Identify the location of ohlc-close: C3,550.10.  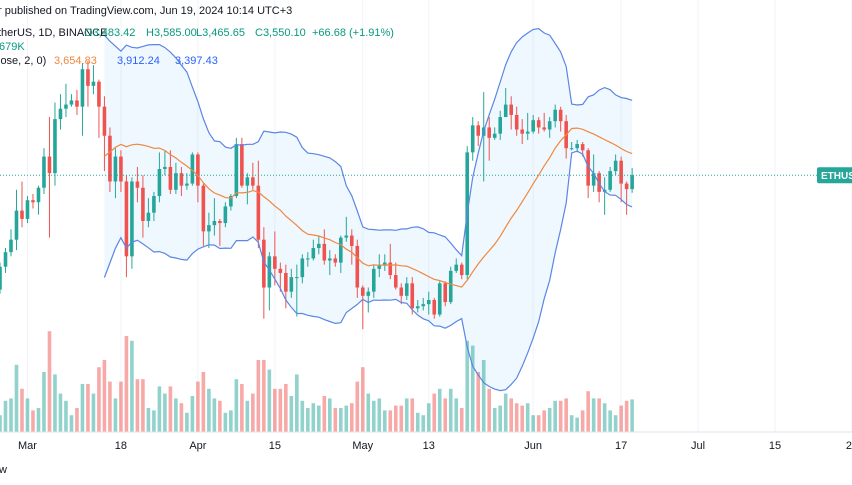
(280, 33).